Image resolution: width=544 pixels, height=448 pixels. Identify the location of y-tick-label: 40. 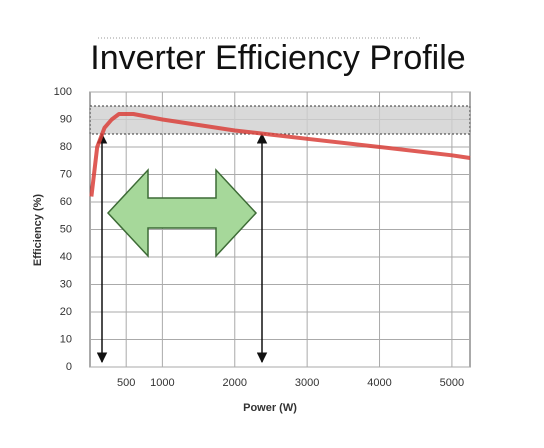
(66, 257).